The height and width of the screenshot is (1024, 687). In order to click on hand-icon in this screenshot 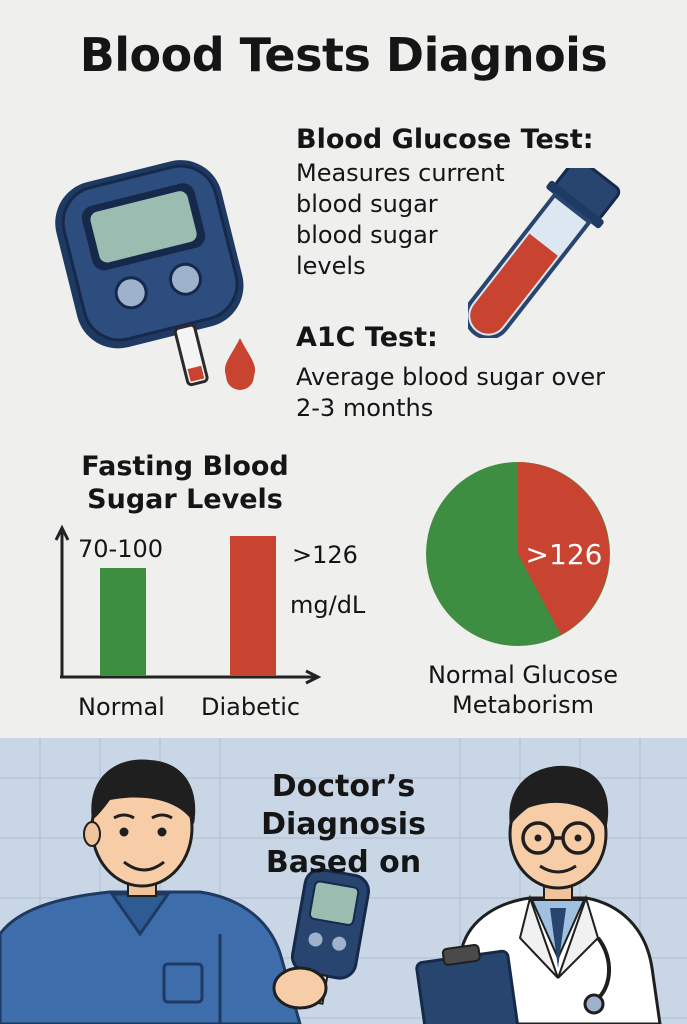, I will do `click(300, 988)`.